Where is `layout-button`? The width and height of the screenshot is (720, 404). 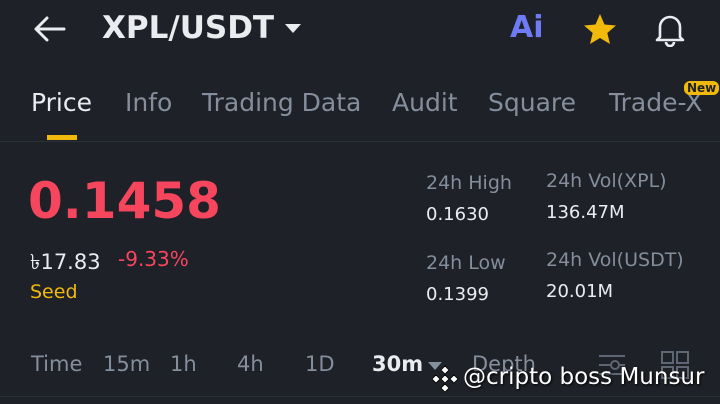
layout-button is located at coordinates (675, 365).